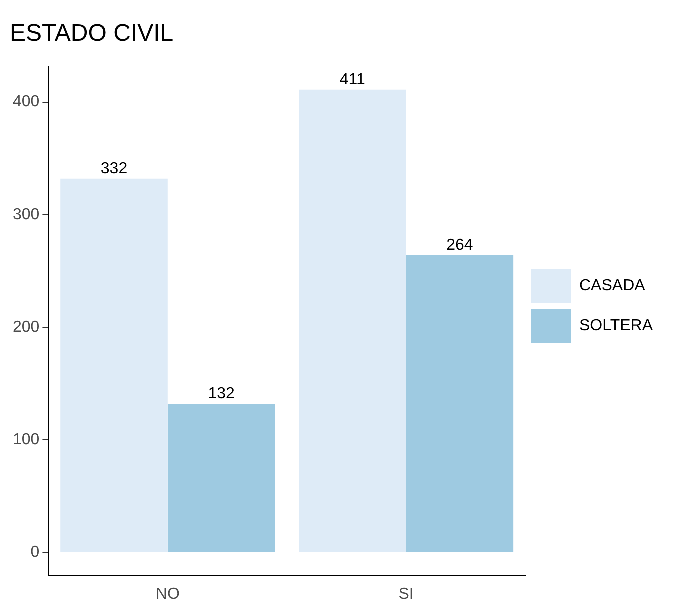  I want to click on y-tick-label: 200, so click(26, 327).